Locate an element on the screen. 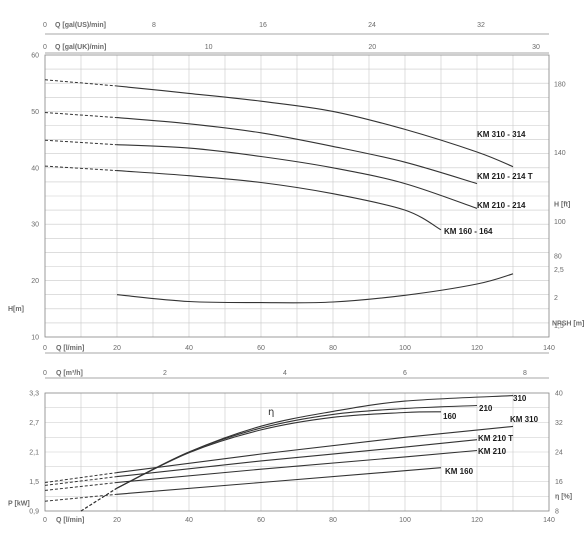 The image size is (585, 549). us-tick-label: 32 is located at coordinates (481, 25).